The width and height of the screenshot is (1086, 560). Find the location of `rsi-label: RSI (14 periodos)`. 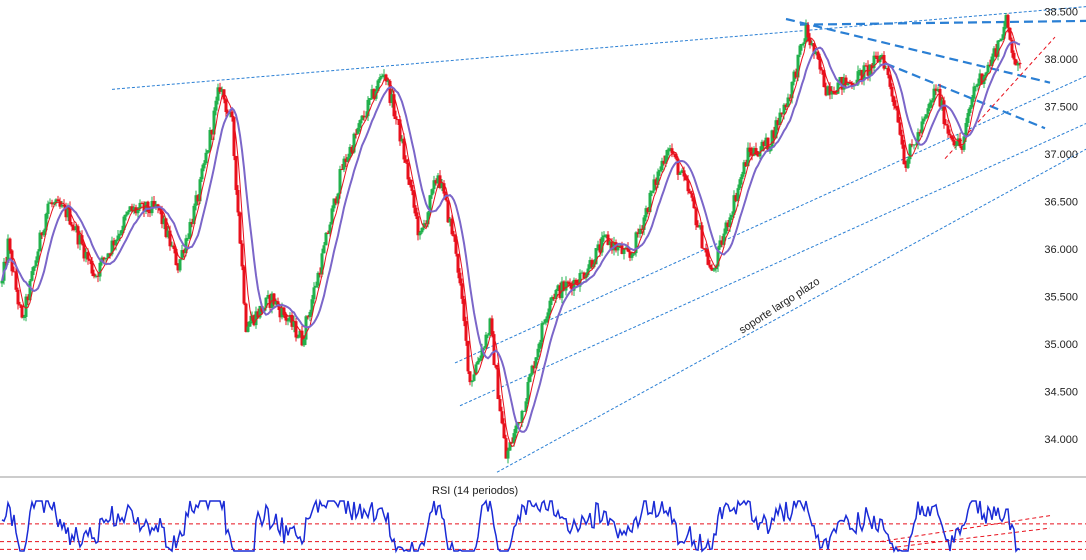

rsi-label: RSI (14 periodos) is located at coordinates (475, 491).